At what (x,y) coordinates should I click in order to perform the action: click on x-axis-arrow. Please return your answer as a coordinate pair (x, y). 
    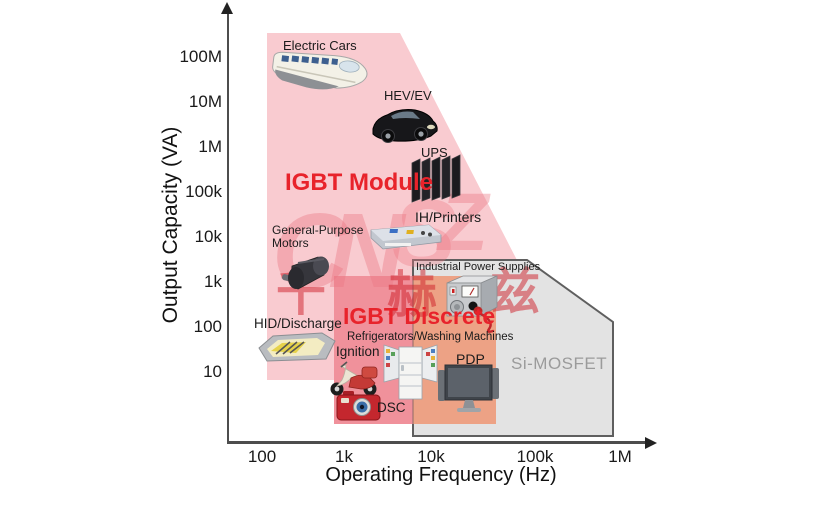
    Looking at the image, I should click on (651, 443).